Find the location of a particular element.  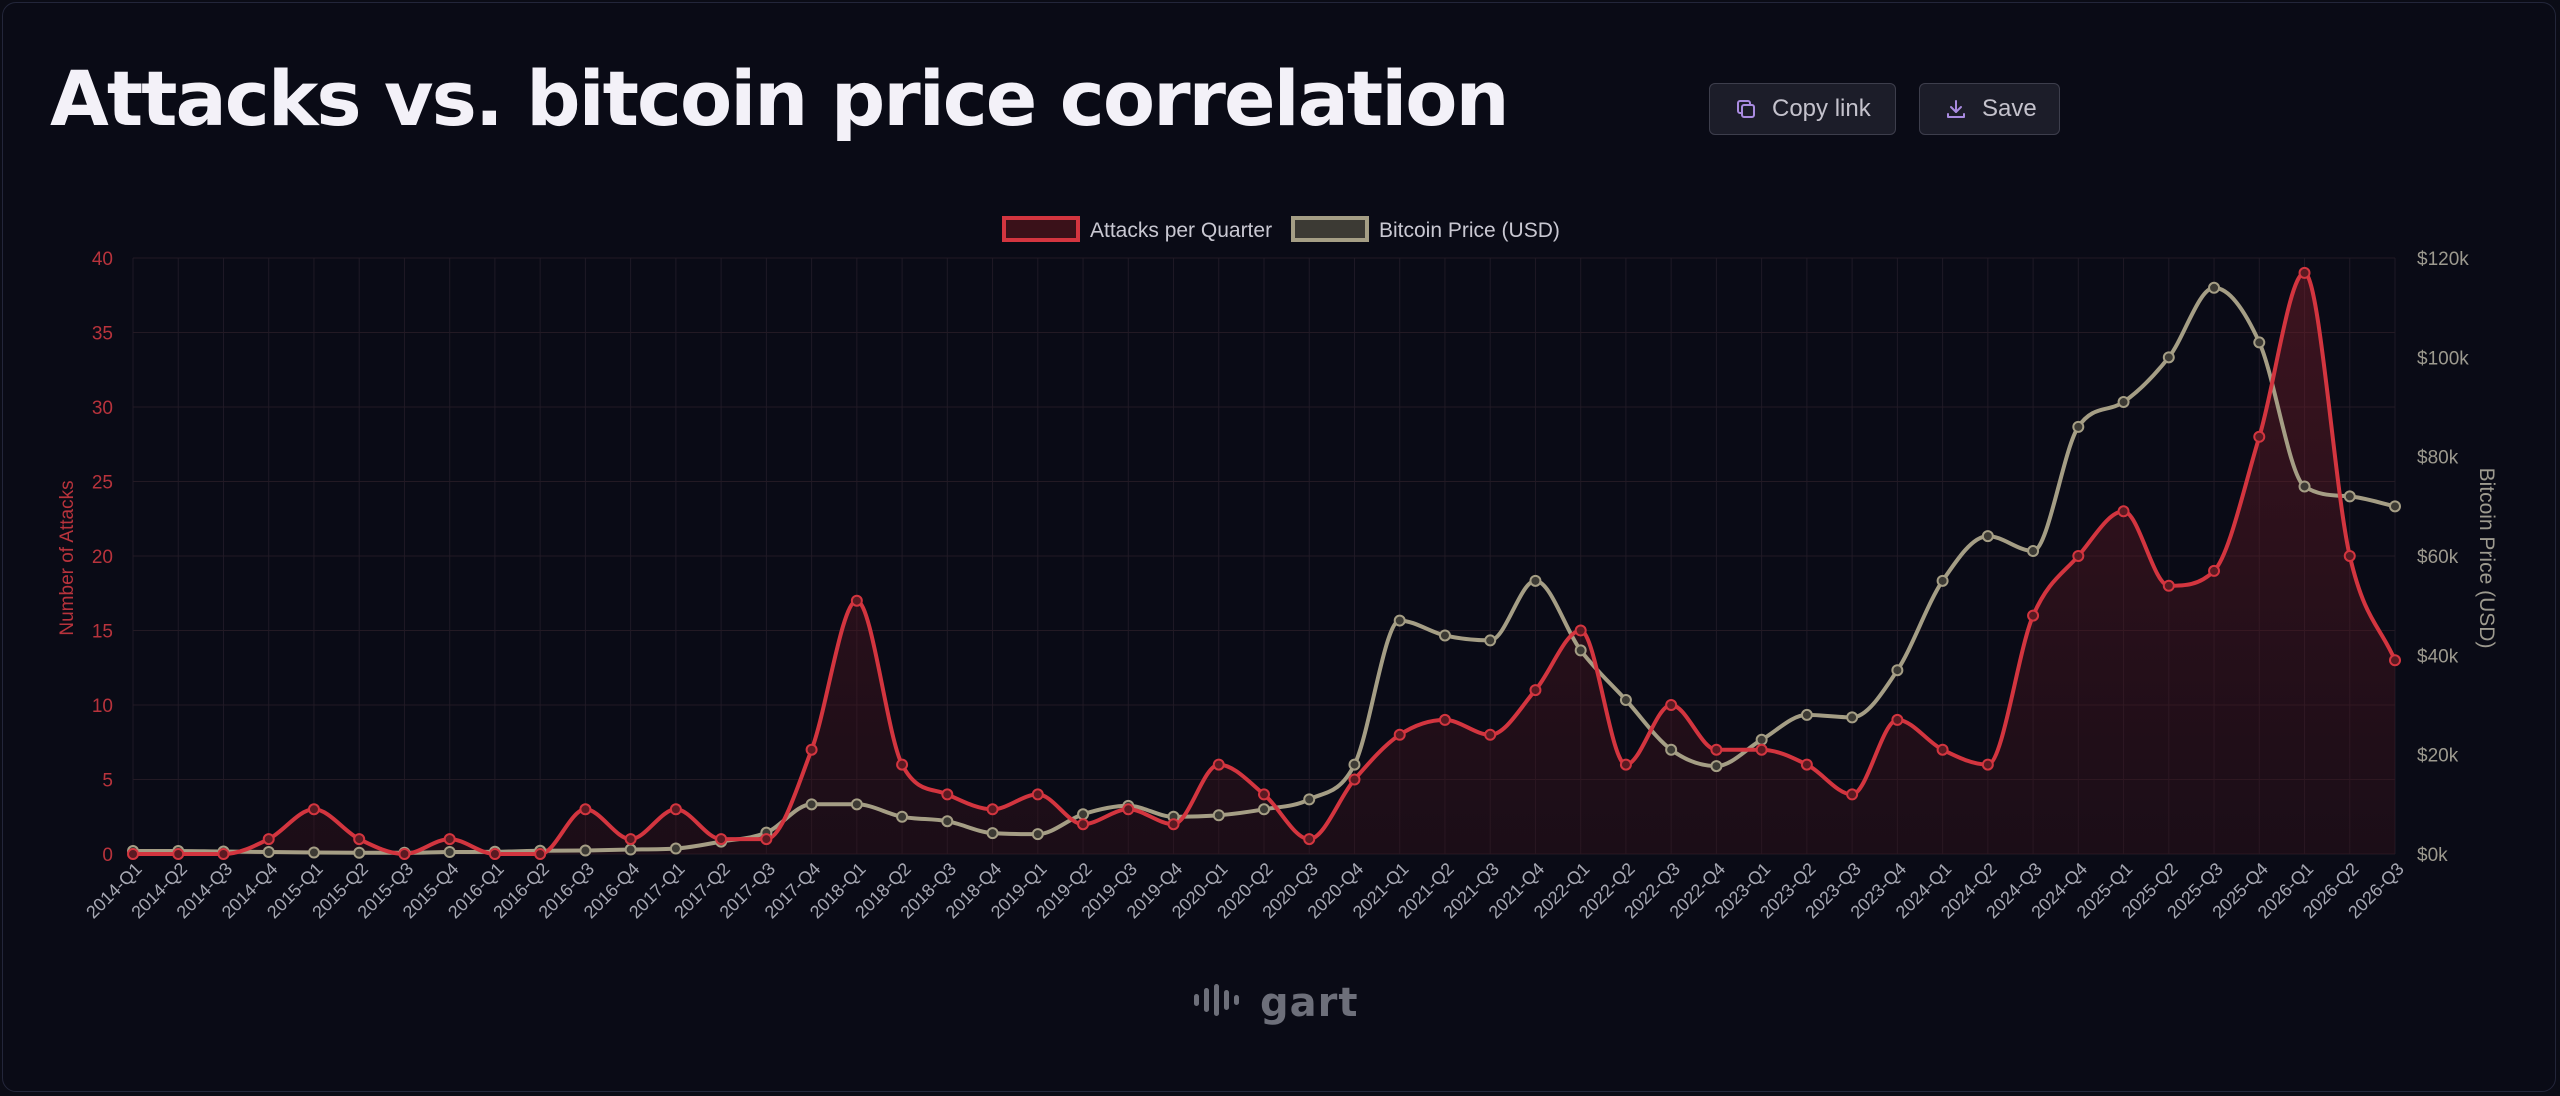

left-axis-title: Number of Attacks is located at coordinates (67, 557).